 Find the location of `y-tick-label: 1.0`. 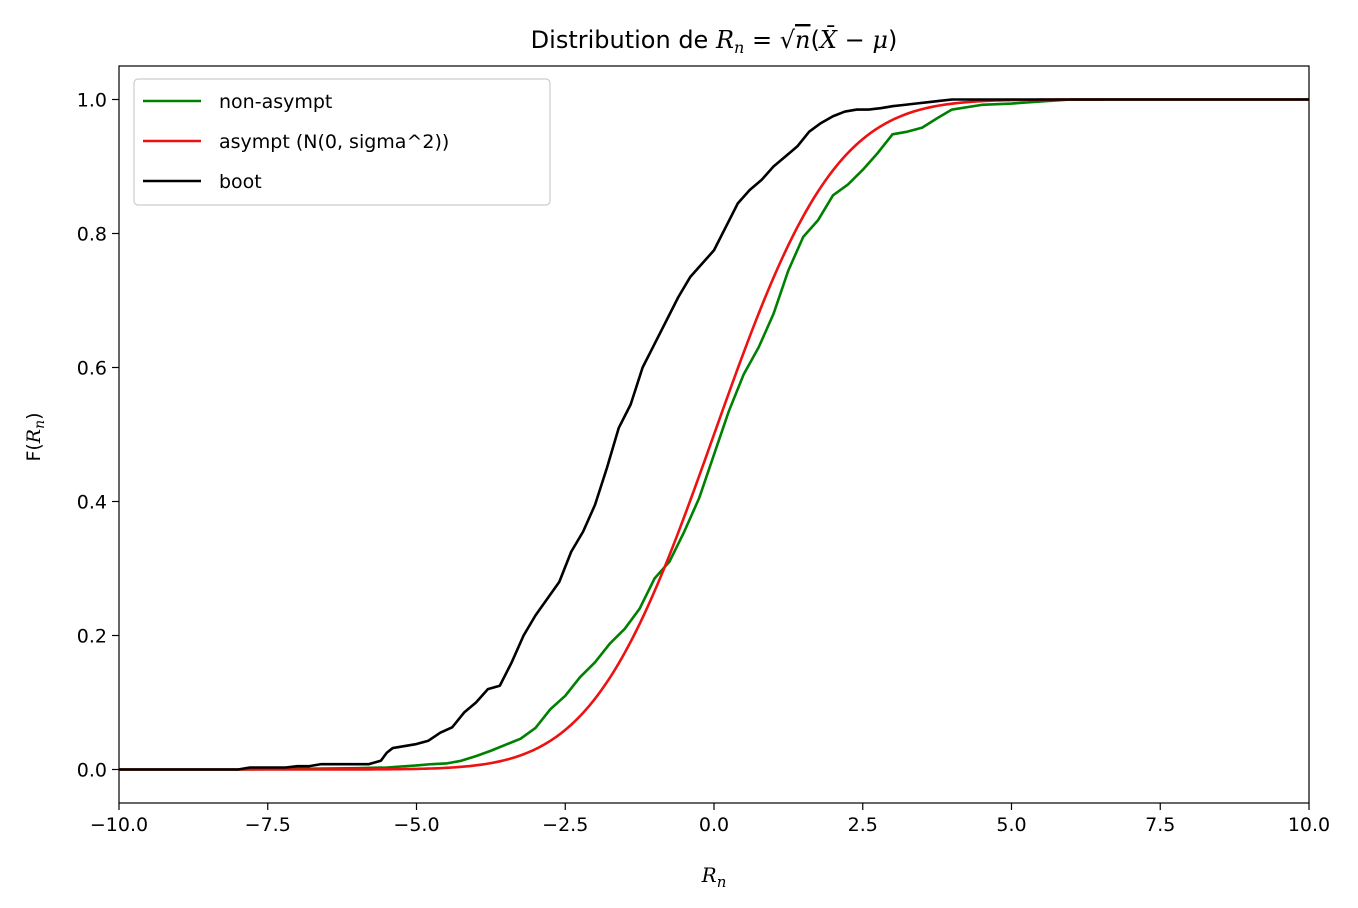

y-tick-label: 1.0 is located at coordinates (92, 101).